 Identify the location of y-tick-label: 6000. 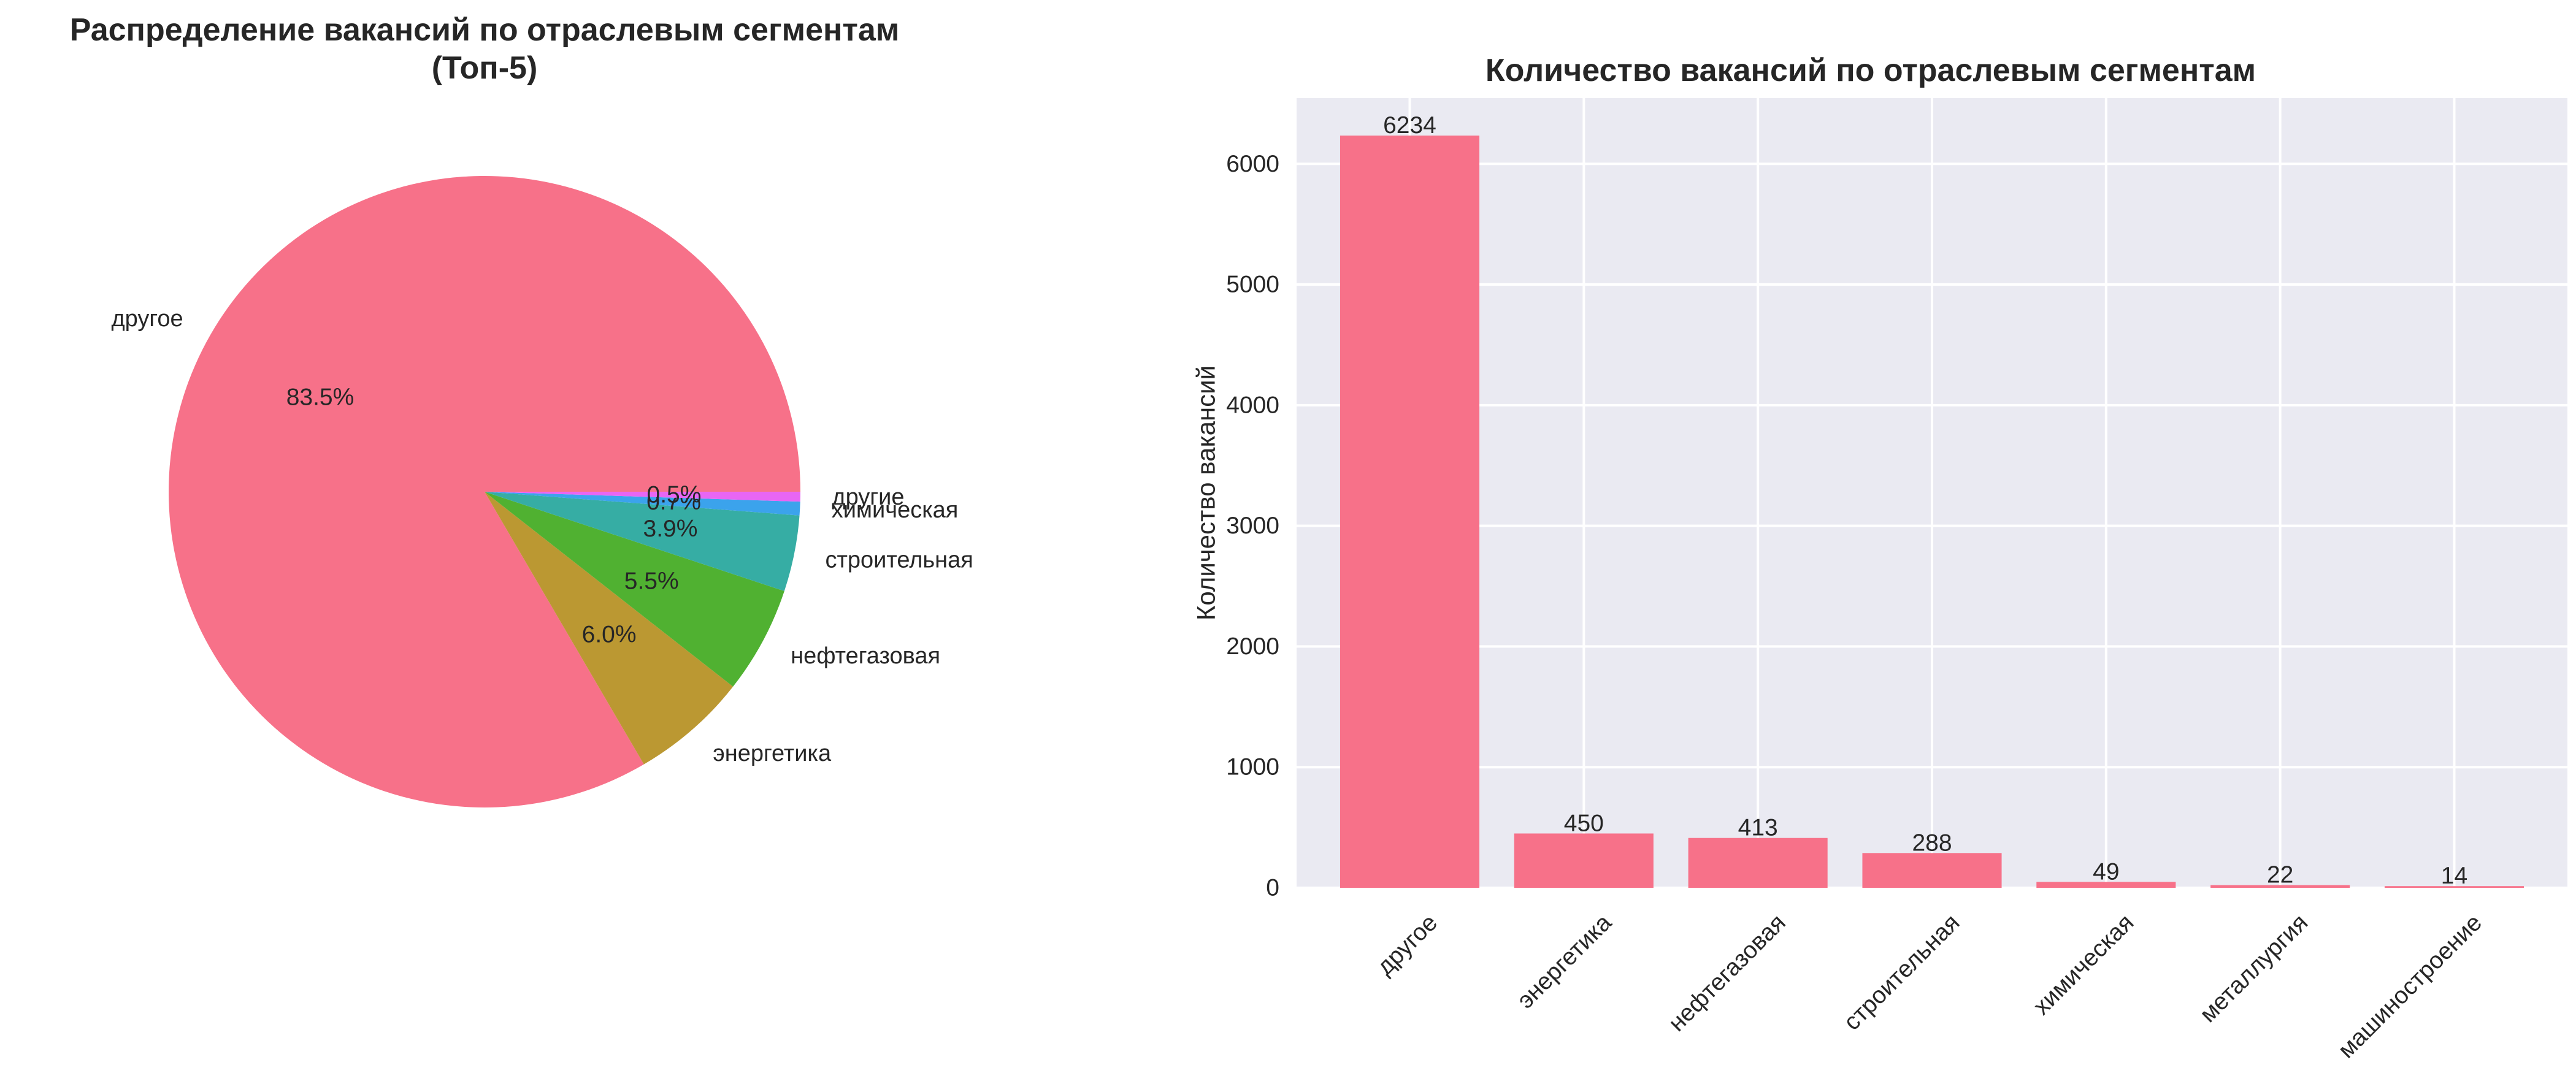
(1252, 164).